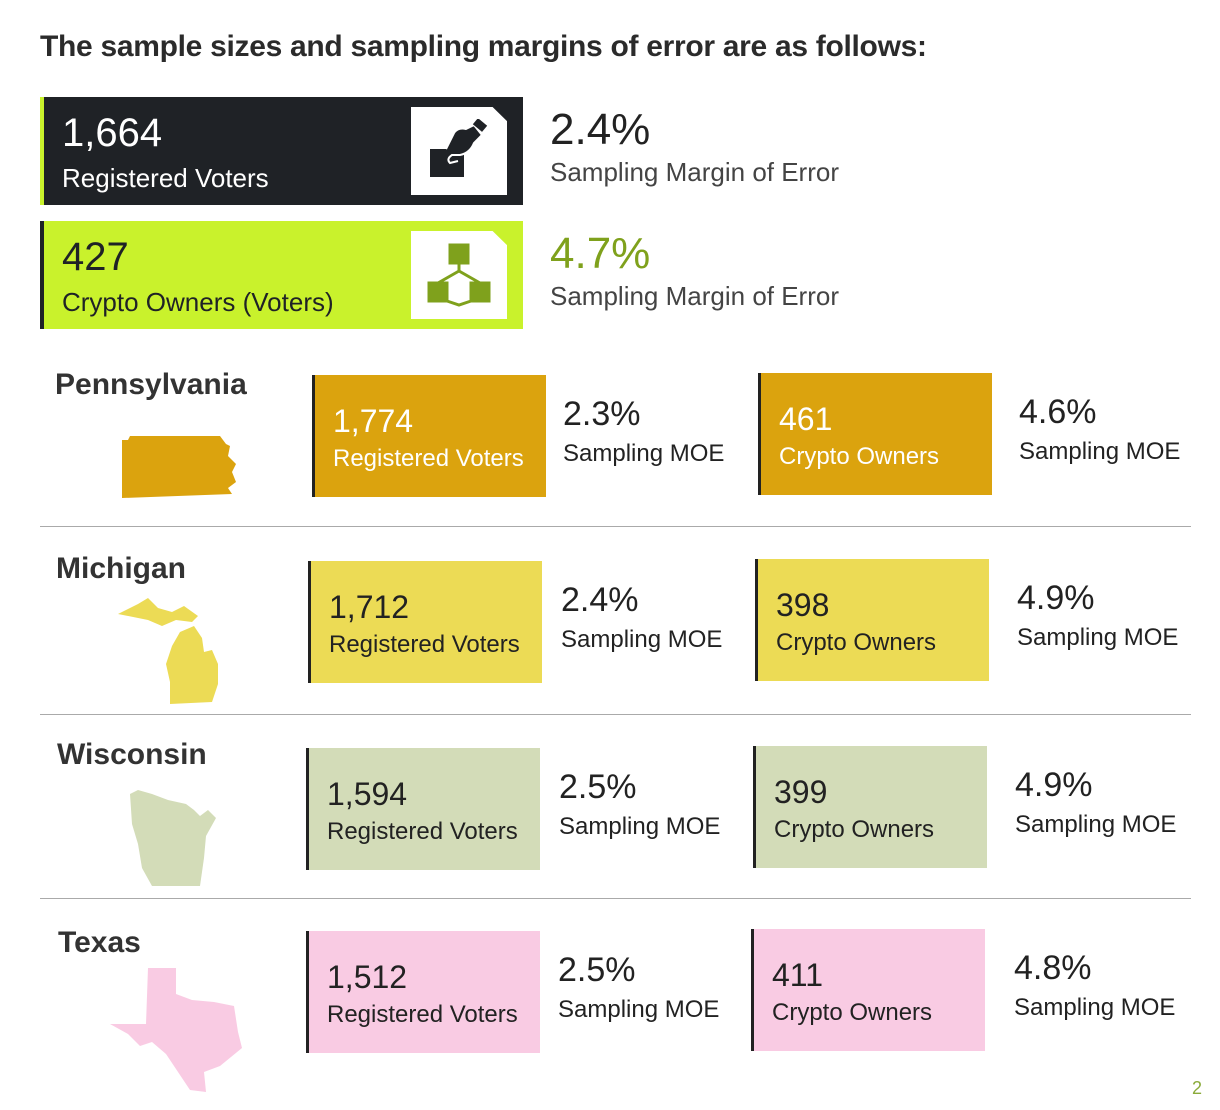 The width and height of the screenshot is (1220, 1110). I want to click on crypto-owners-count: 399, so click(801, 792).